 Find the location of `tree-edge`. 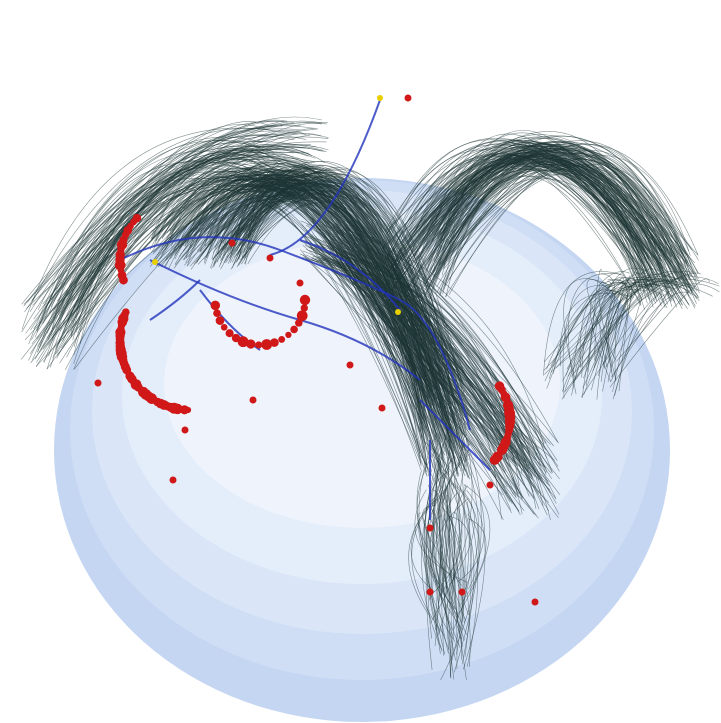

tree-edge is located at coordinates (455, 435).